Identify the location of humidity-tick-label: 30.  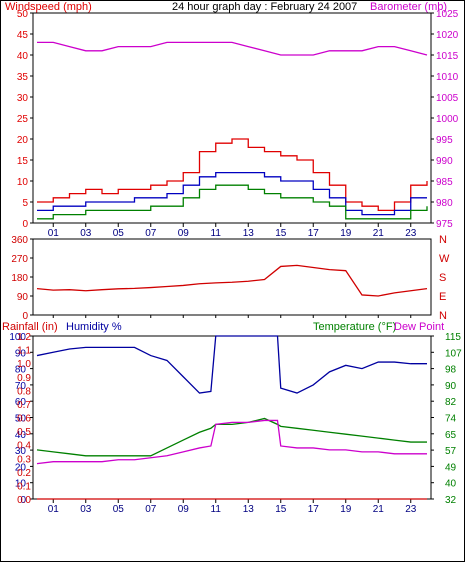
(21, 451).